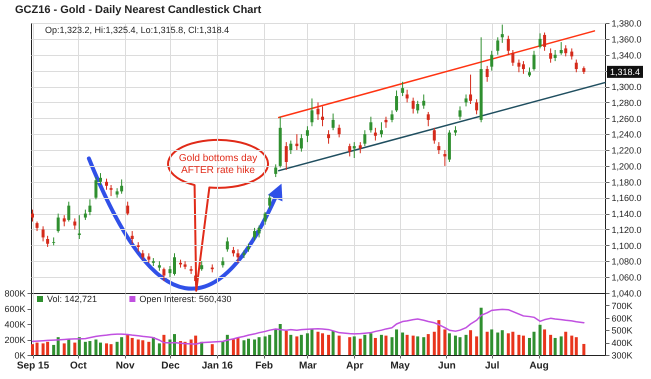 This screenshot has height=379, width=651. Describe the element at coordinates (137, 30) in the screenshot. I see `annotation: Op:1,323.2, Hi:1,325.4, Lo:1,315.8, Cl:1,318.4` at that location.